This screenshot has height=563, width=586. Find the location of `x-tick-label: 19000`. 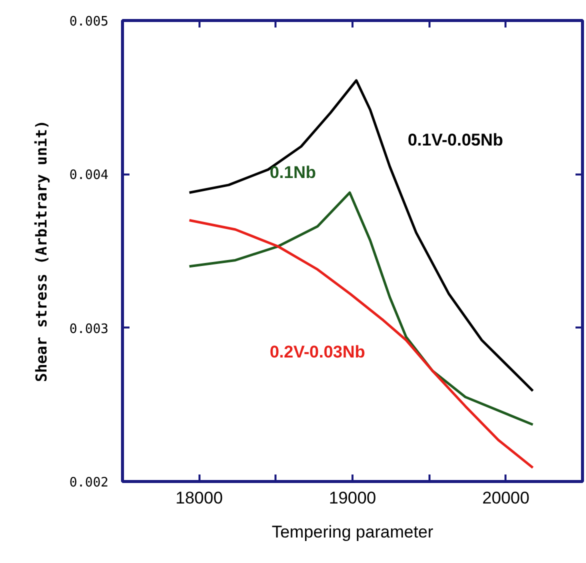

x-tick-label: 19000 is located at coordinates (352, 498).